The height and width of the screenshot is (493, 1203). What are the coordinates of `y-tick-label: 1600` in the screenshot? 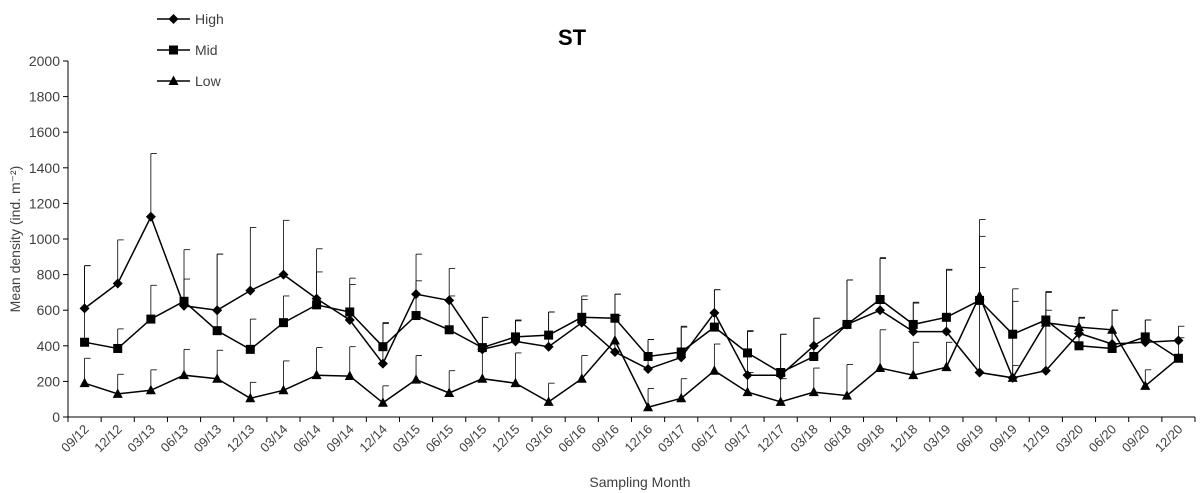 It's located at (44, 132).